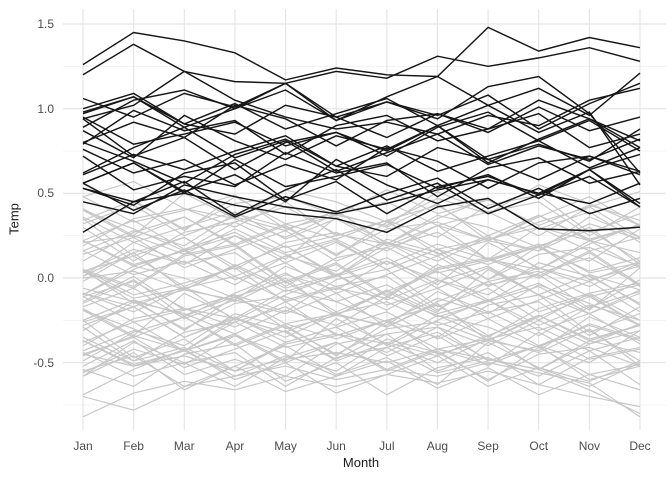  I want to click on x-tick-label: Nov, so click(589, 446).